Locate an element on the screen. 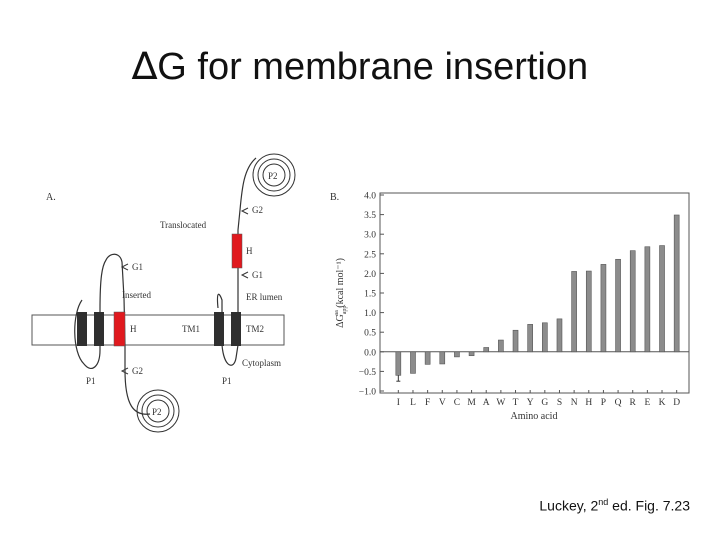 The image size is (720, 540). segment-h-inserted is located at coordinates (119, 329).